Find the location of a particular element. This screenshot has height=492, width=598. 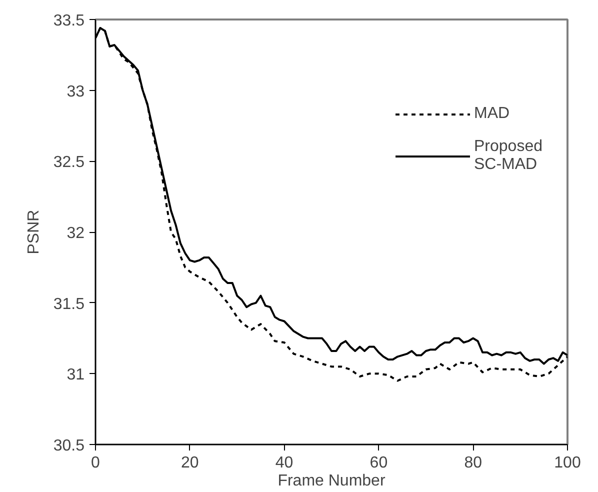

x-tick-label: 20 is located at coordinates (190, 463).